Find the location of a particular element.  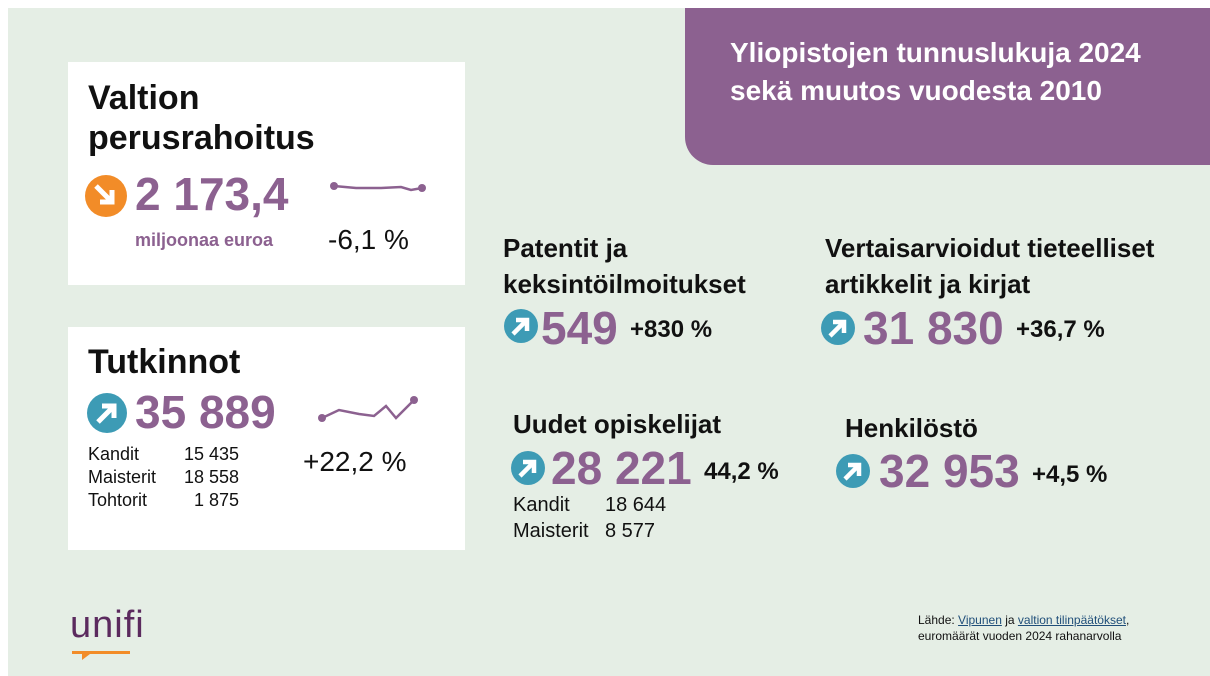

articles-change: +36,7 % is located at coordinates (1060, 329).